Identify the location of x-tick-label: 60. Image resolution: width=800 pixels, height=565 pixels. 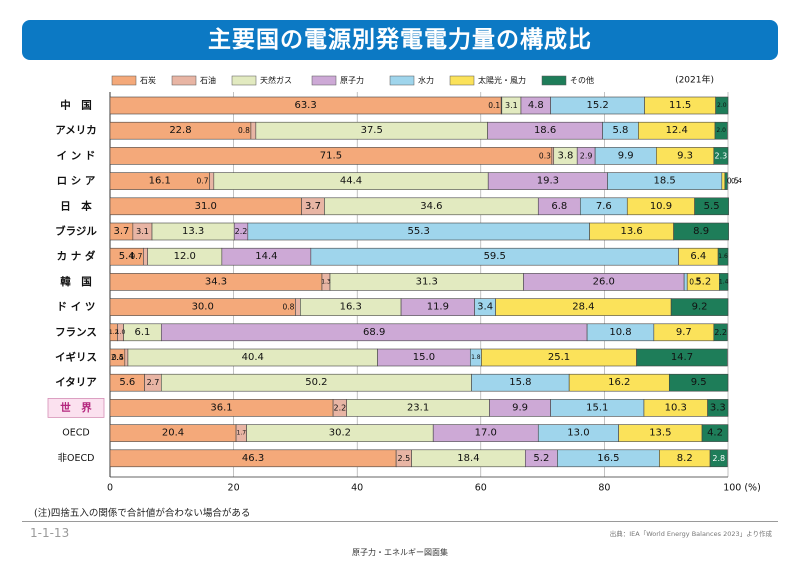
(481, 488).